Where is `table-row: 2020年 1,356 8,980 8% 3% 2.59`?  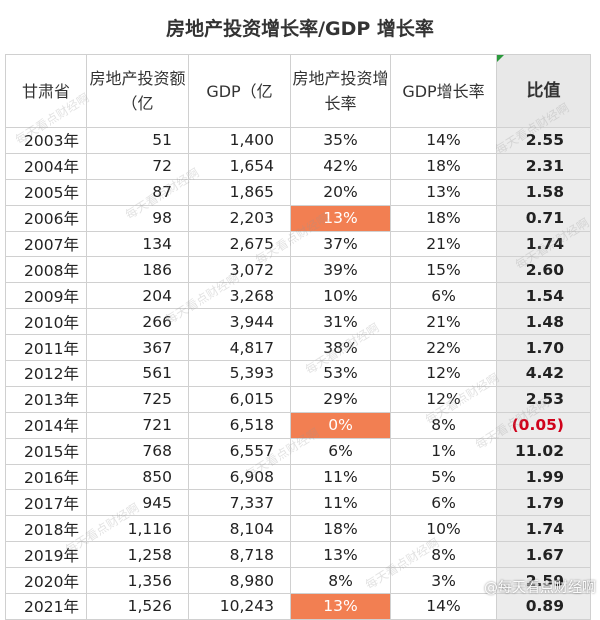 table-row: 2020年 1,356 8,980 8% 3% 2.59 is located at coordinates (298, 581).